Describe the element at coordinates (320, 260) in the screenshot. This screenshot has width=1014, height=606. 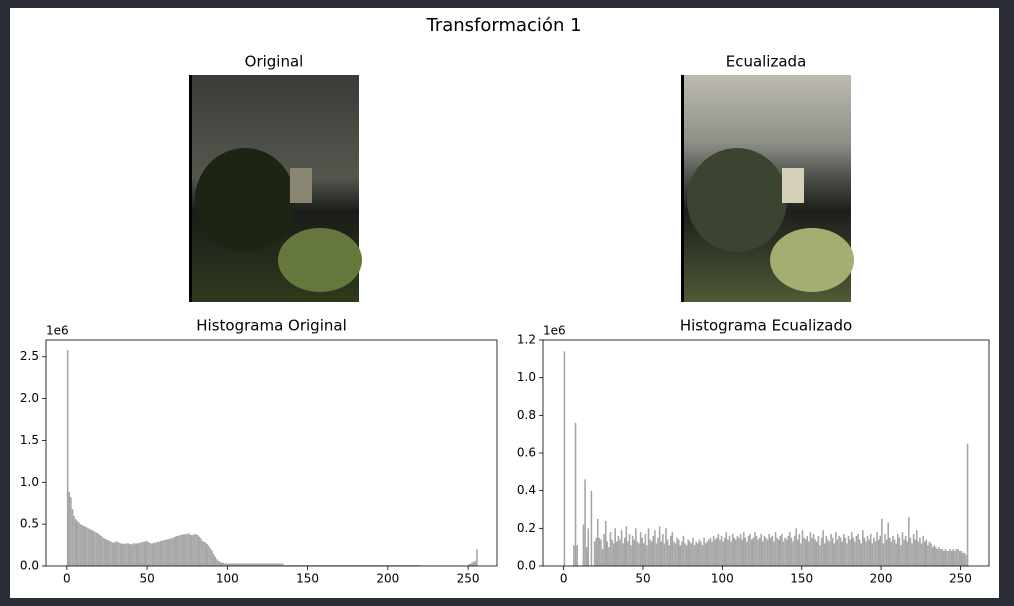
I see `foliage` at that location.